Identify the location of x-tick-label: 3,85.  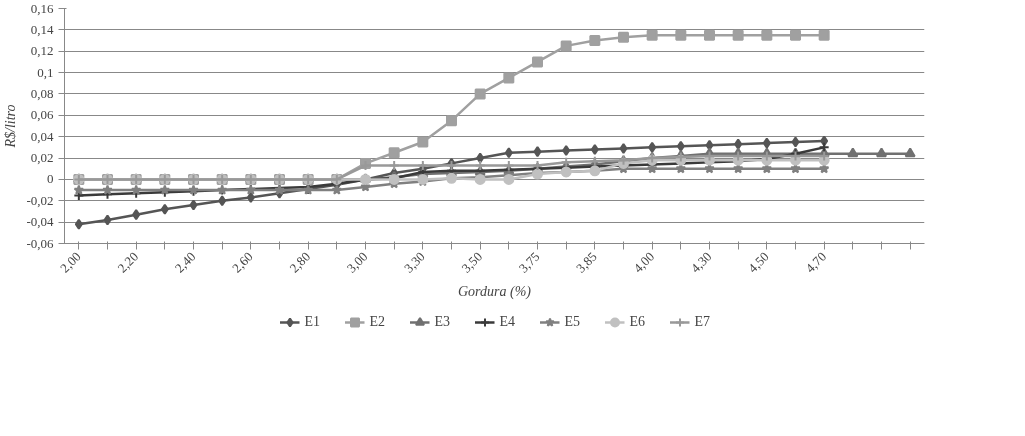
(586, 262).